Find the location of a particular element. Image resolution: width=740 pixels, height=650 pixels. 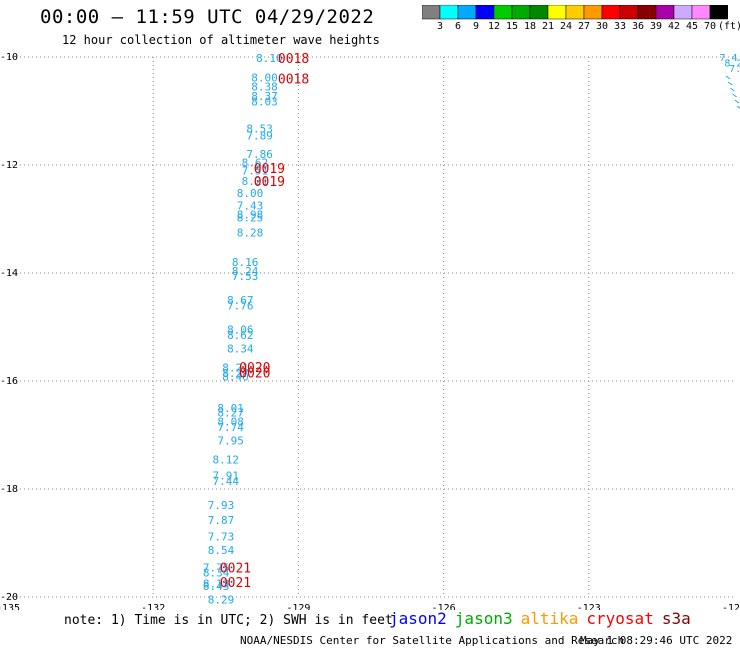

swh-point-label: 8.29 is located at coordinates (221, 600).